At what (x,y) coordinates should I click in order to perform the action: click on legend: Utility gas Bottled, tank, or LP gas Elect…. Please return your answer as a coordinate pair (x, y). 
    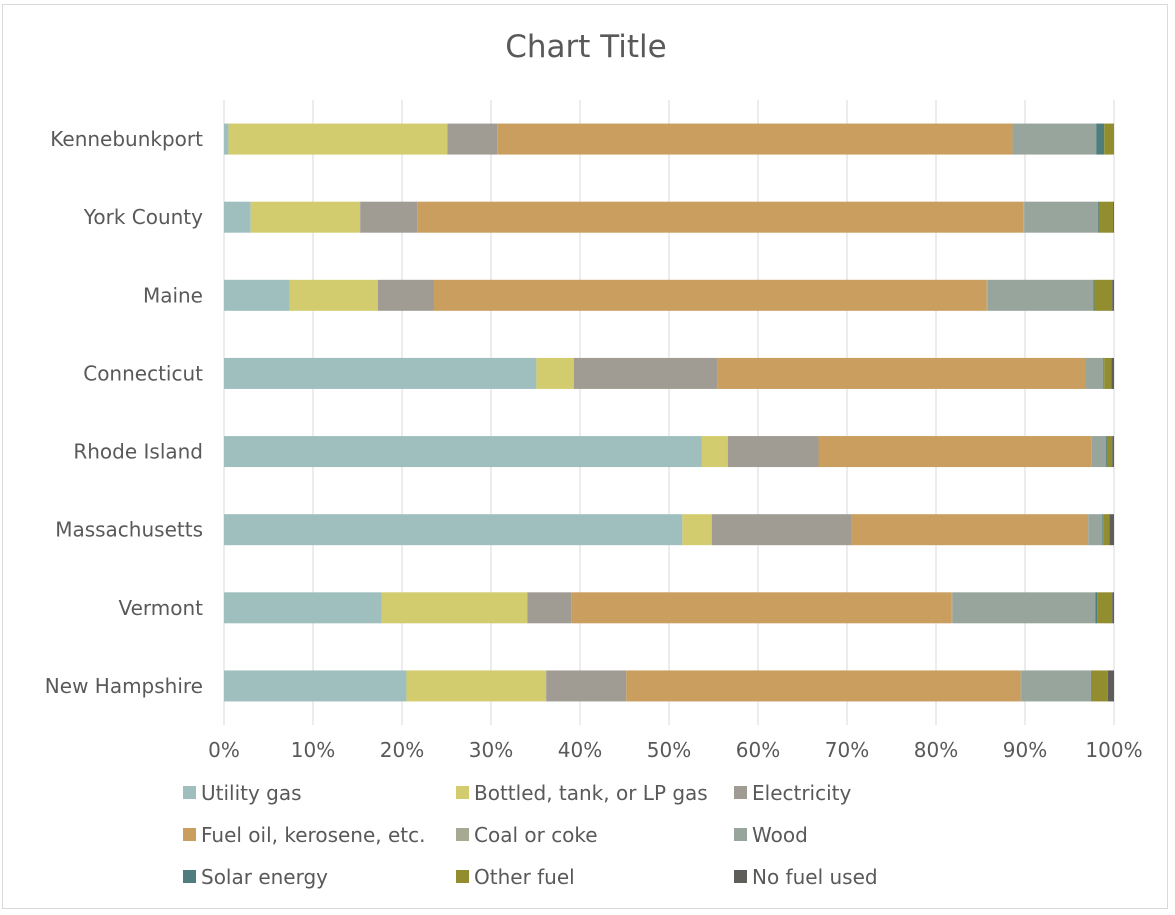
    Looking at the image, I should click on (530, 835).